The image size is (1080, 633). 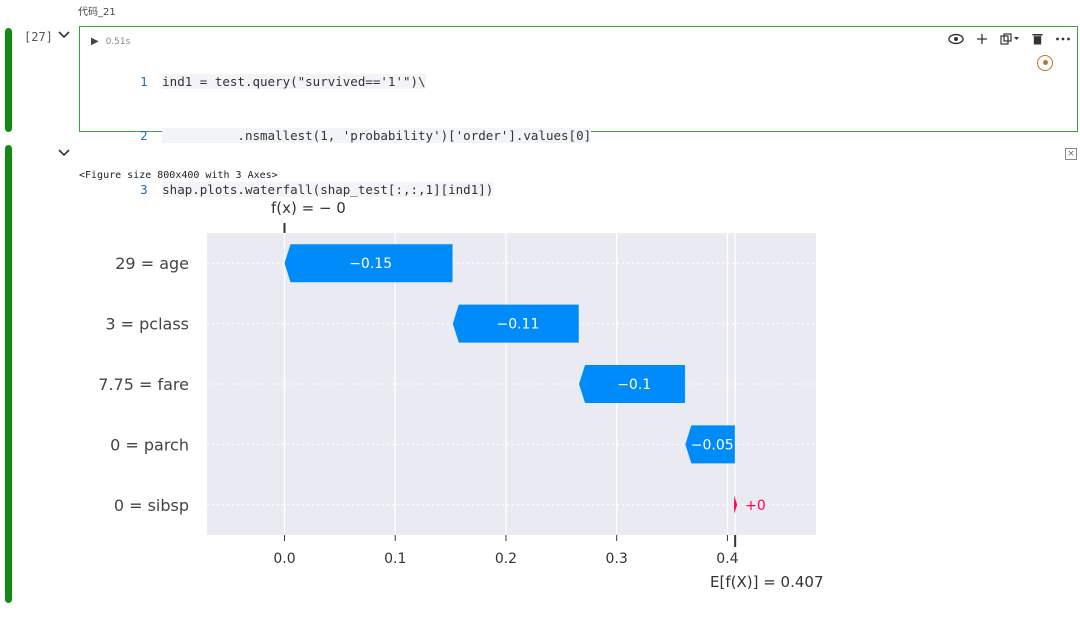 I want to click on output-status-bar, so click(x=8, y=374).